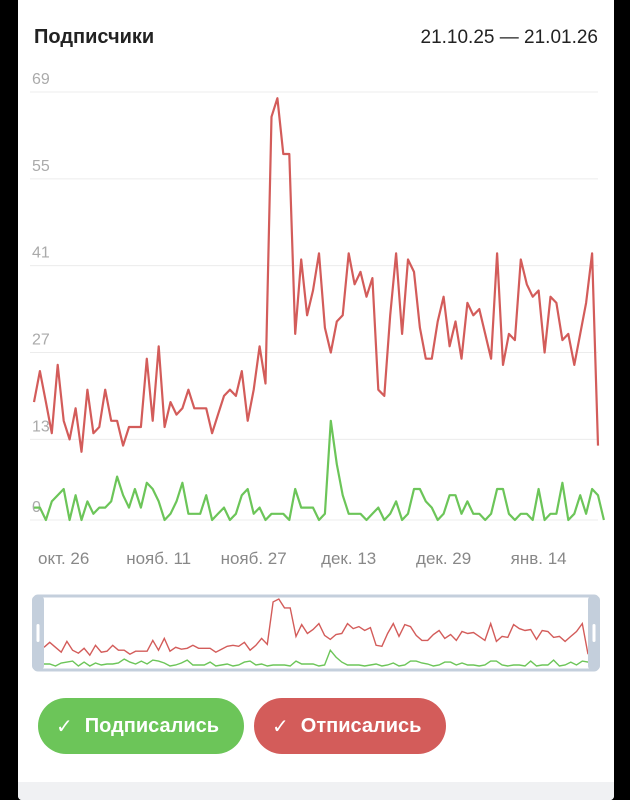  I want to click on bottom-strip, so click(316, 791).